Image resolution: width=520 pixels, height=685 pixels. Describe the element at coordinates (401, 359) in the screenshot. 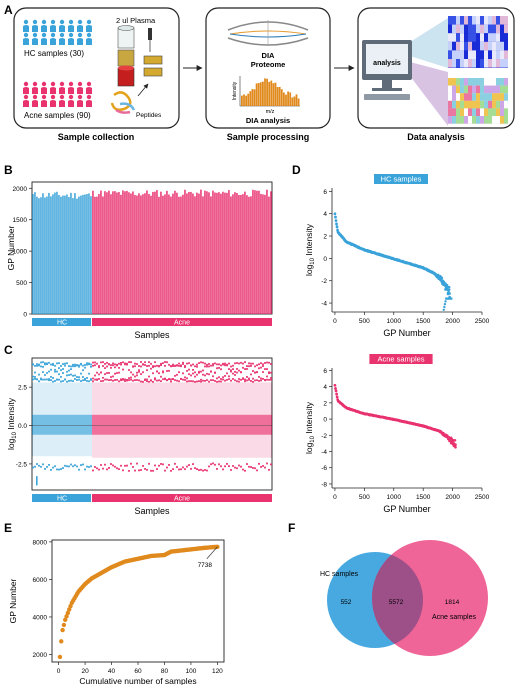

I see `title-badge` at that location.